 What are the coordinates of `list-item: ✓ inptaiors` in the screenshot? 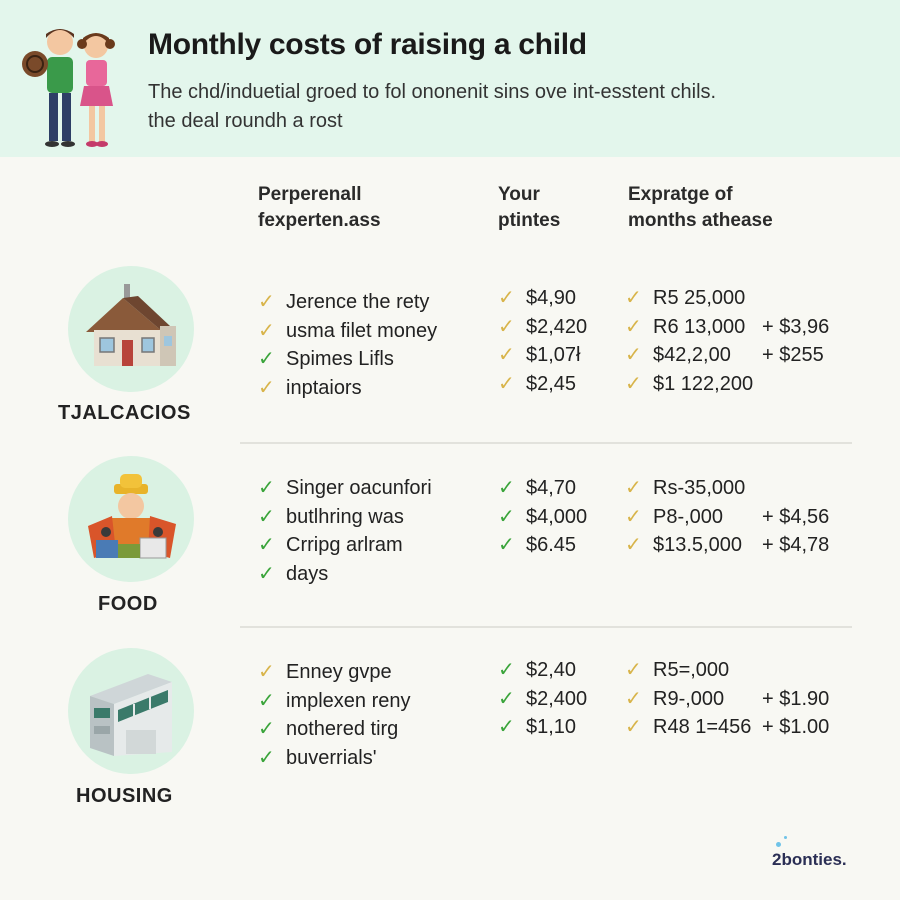 It's located at (347, 388).